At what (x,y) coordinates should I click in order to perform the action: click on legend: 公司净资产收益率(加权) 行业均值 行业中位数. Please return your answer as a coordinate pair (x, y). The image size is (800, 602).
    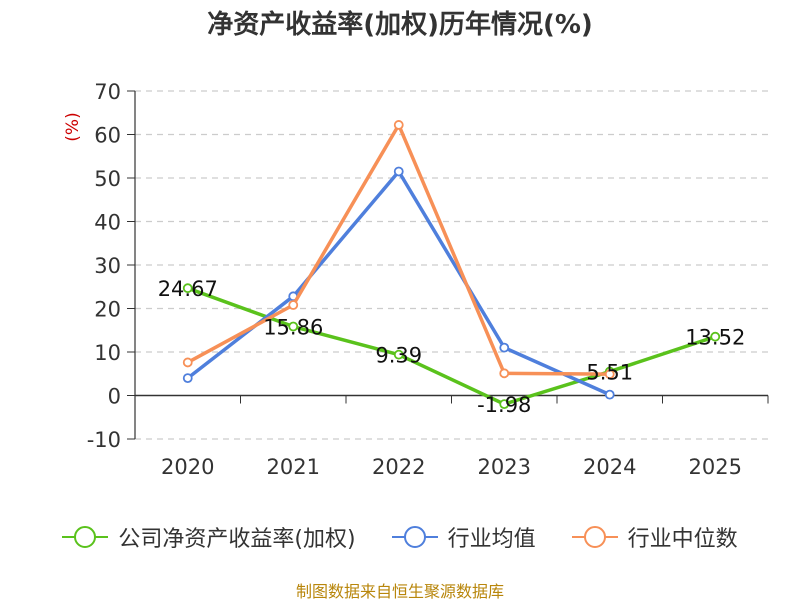
    Looking at the image, I should click on (400, 537).